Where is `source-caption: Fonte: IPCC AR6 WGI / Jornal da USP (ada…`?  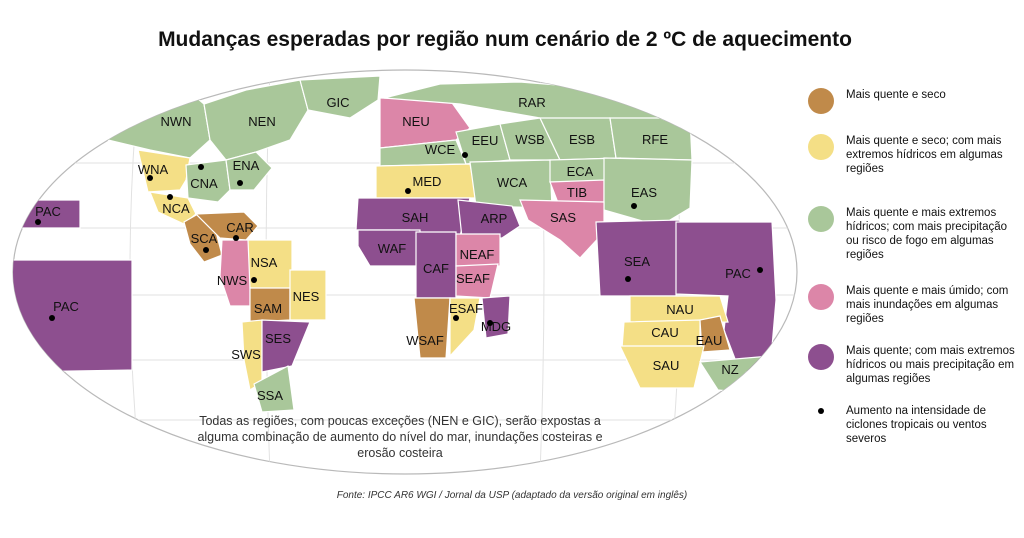 source-caption: Fonte: IPCC AR6 WGI / Jornal da USP (ada… is located at coordinates (512, 495).